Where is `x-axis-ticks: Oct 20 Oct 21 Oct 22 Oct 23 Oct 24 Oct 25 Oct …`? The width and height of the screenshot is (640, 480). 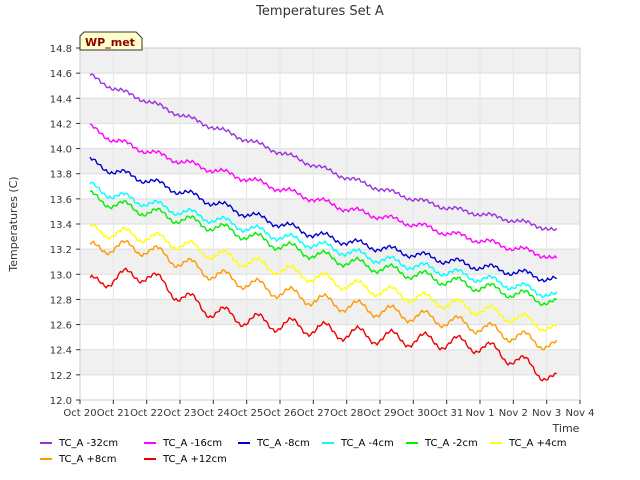
x-axis-ticks: Oct 20 Oct 21 Oct 22 Oct 23 Oct 24 Oct 25 Oct … is located at coordinates (329, 409).